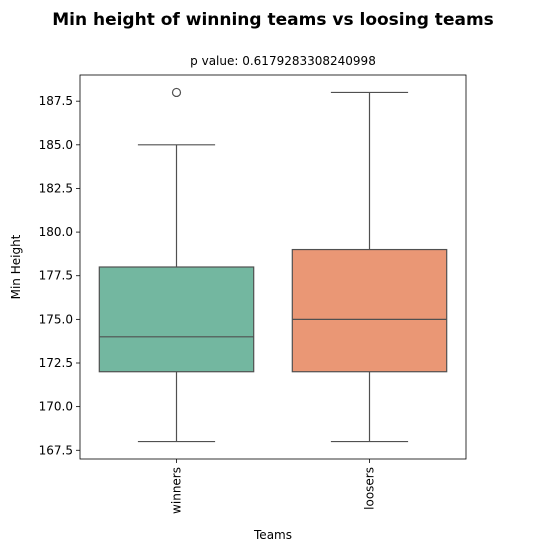 The image size is (535, 552). What do you see at coordinates (56, 232) in the screenshot?
I see `y-tick-label: 180.0` at bounding box center [56, 232].